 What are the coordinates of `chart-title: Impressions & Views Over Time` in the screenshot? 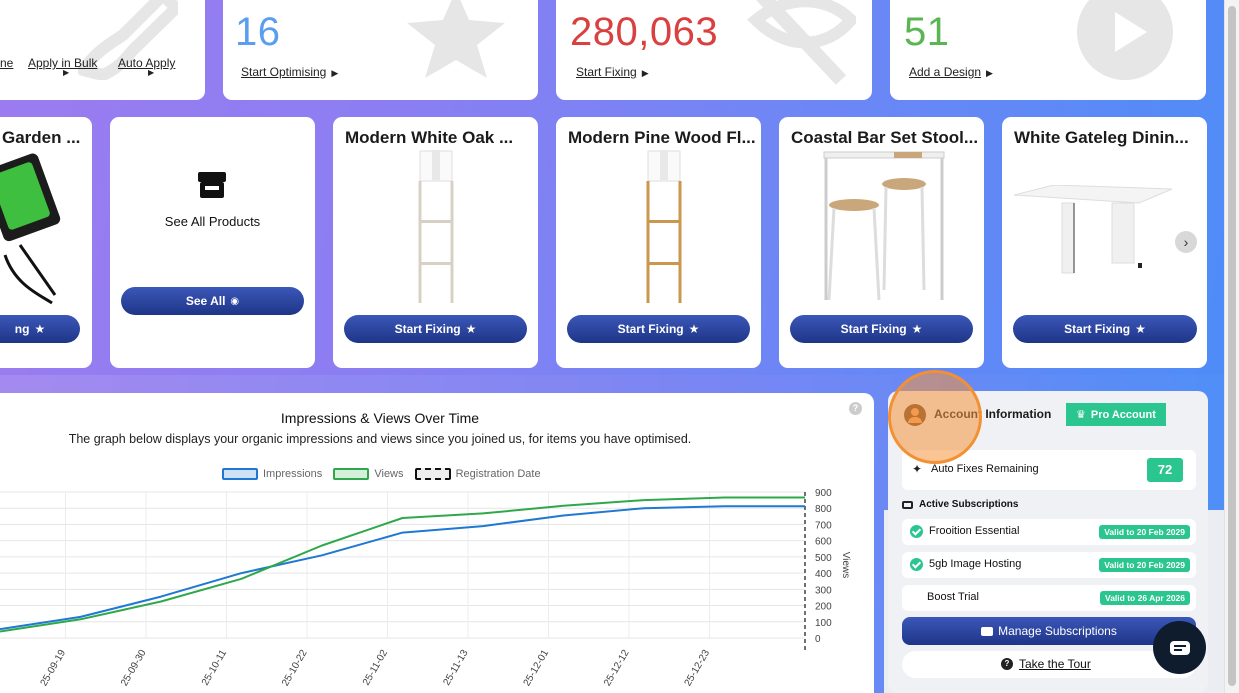 It's located at (380, 418).